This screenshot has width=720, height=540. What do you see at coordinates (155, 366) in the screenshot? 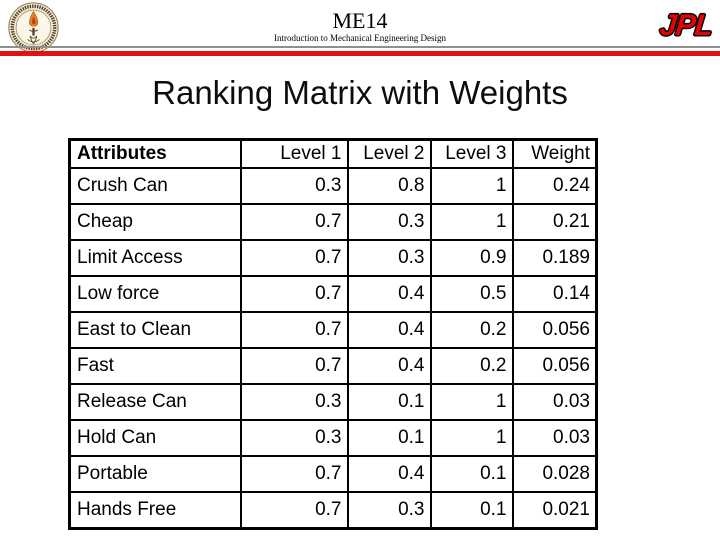
I see `attribute-cell: Fast` at bounding box center [155, 366].